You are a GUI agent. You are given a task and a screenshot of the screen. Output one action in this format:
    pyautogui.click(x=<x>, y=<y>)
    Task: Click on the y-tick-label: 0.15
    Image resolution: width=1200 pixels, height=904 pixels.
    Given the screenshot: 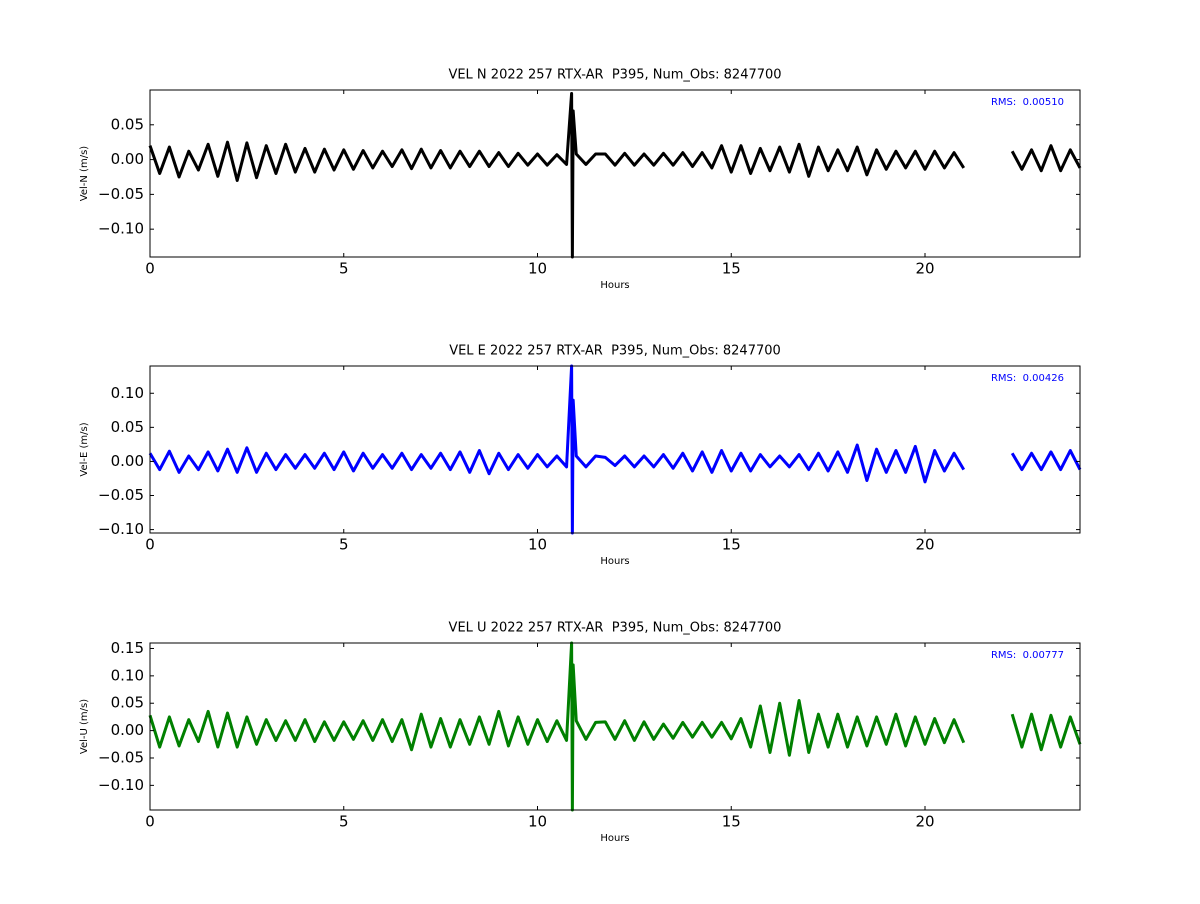 What is the action you would take?
    pyautogui.click(x=127, y=648)
    